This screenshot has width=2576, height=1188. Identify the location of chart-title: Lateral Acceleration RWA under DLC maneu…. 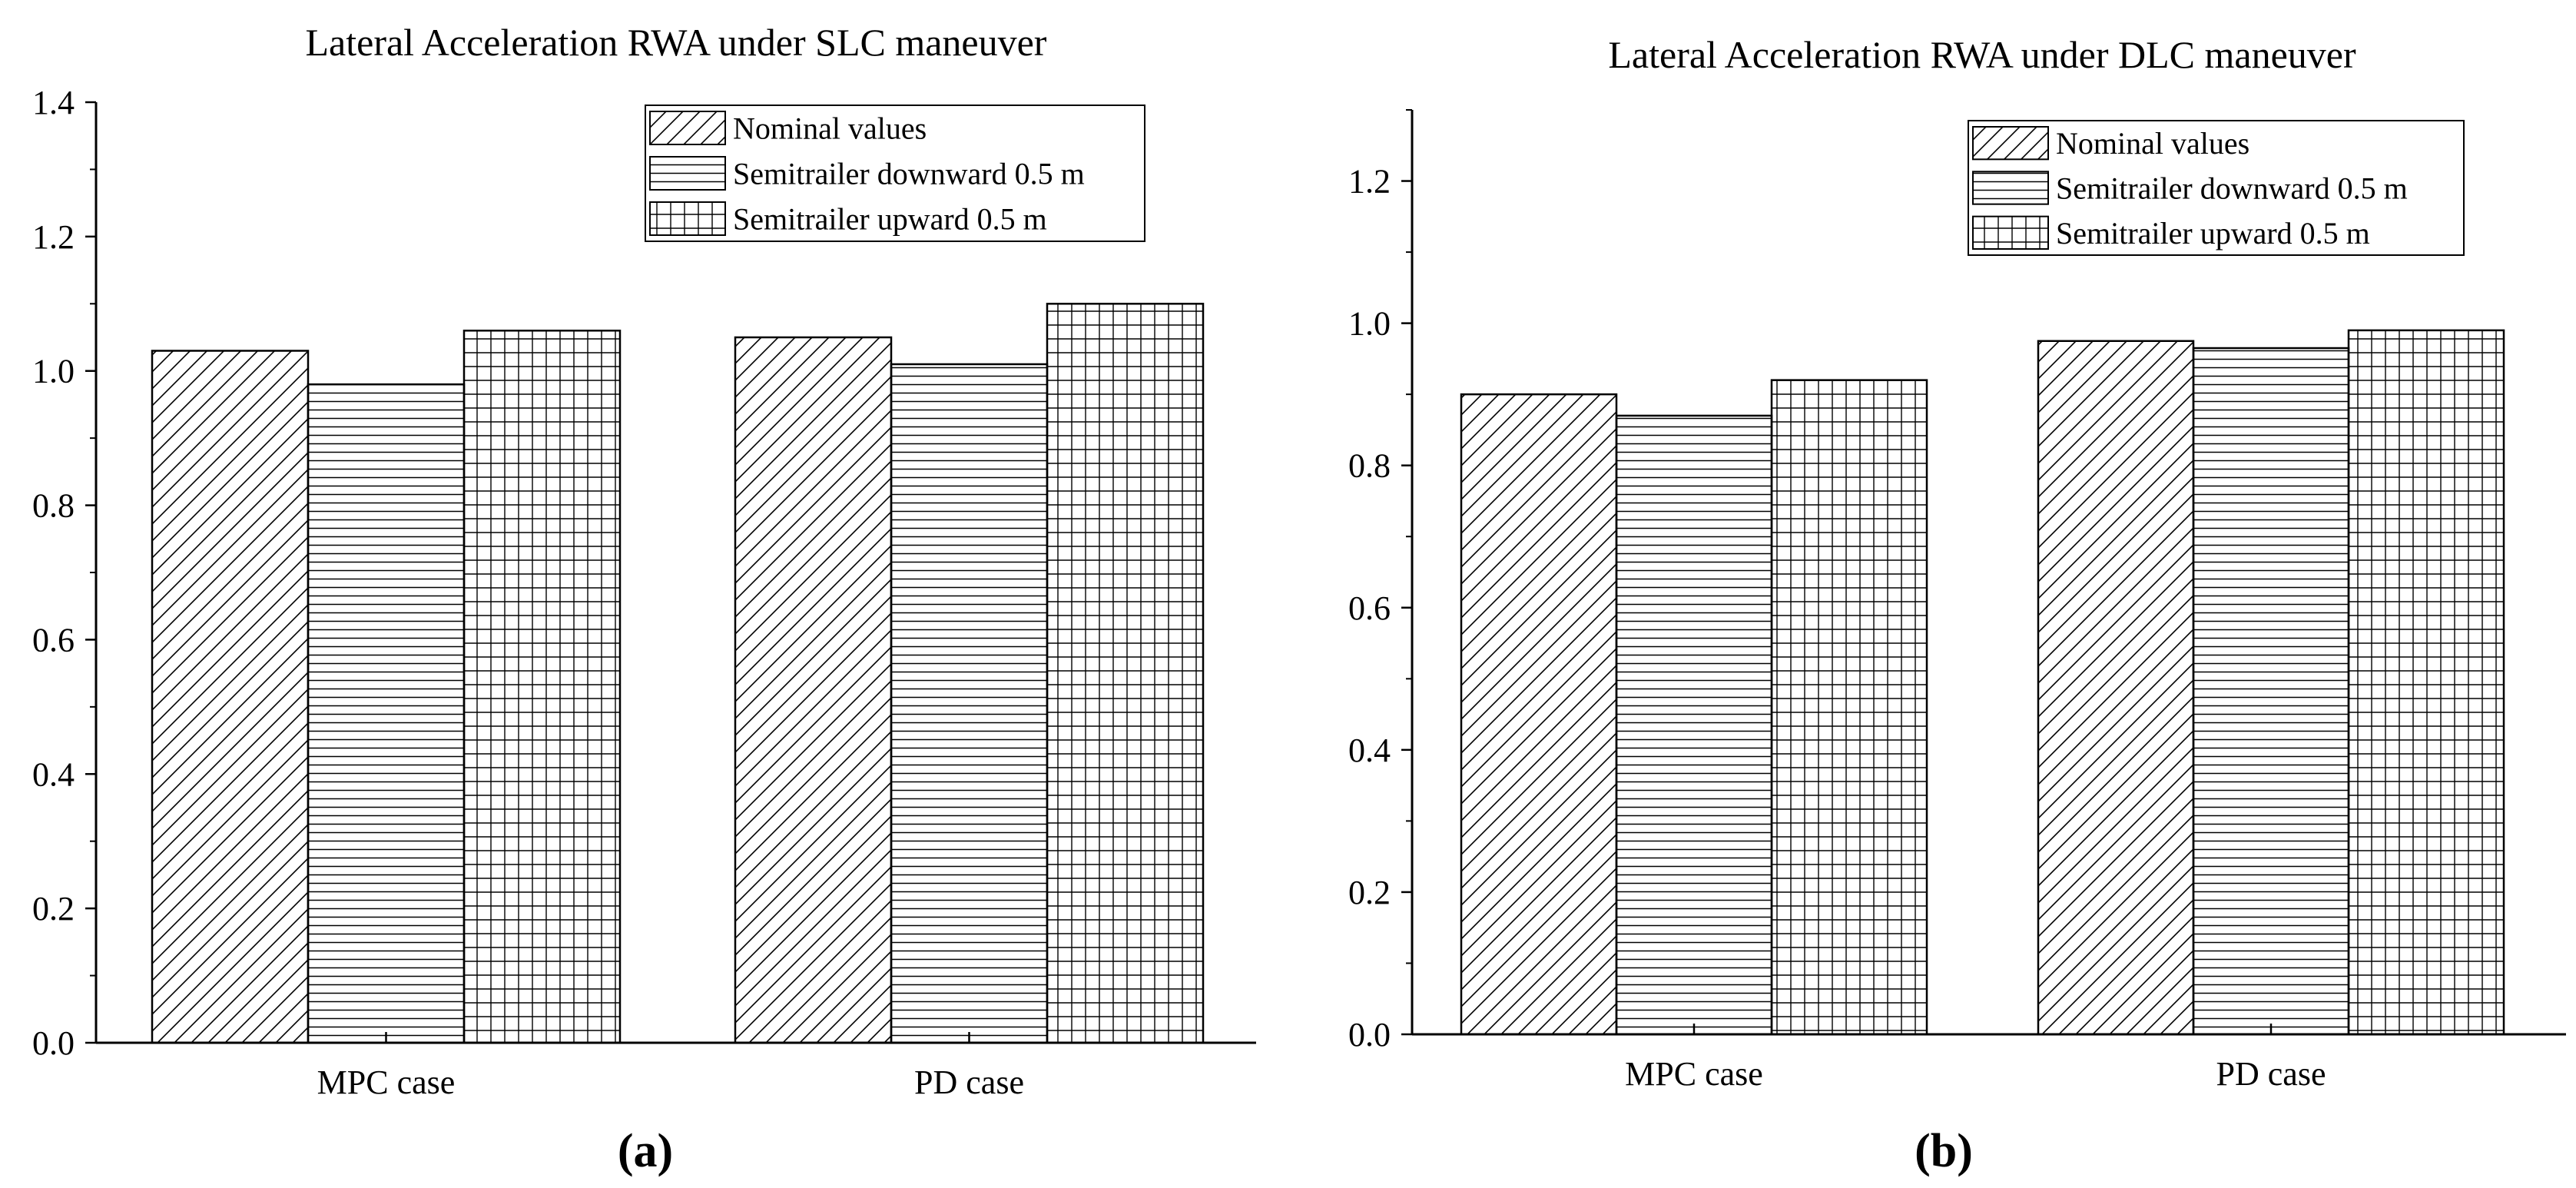
(1982, 54).